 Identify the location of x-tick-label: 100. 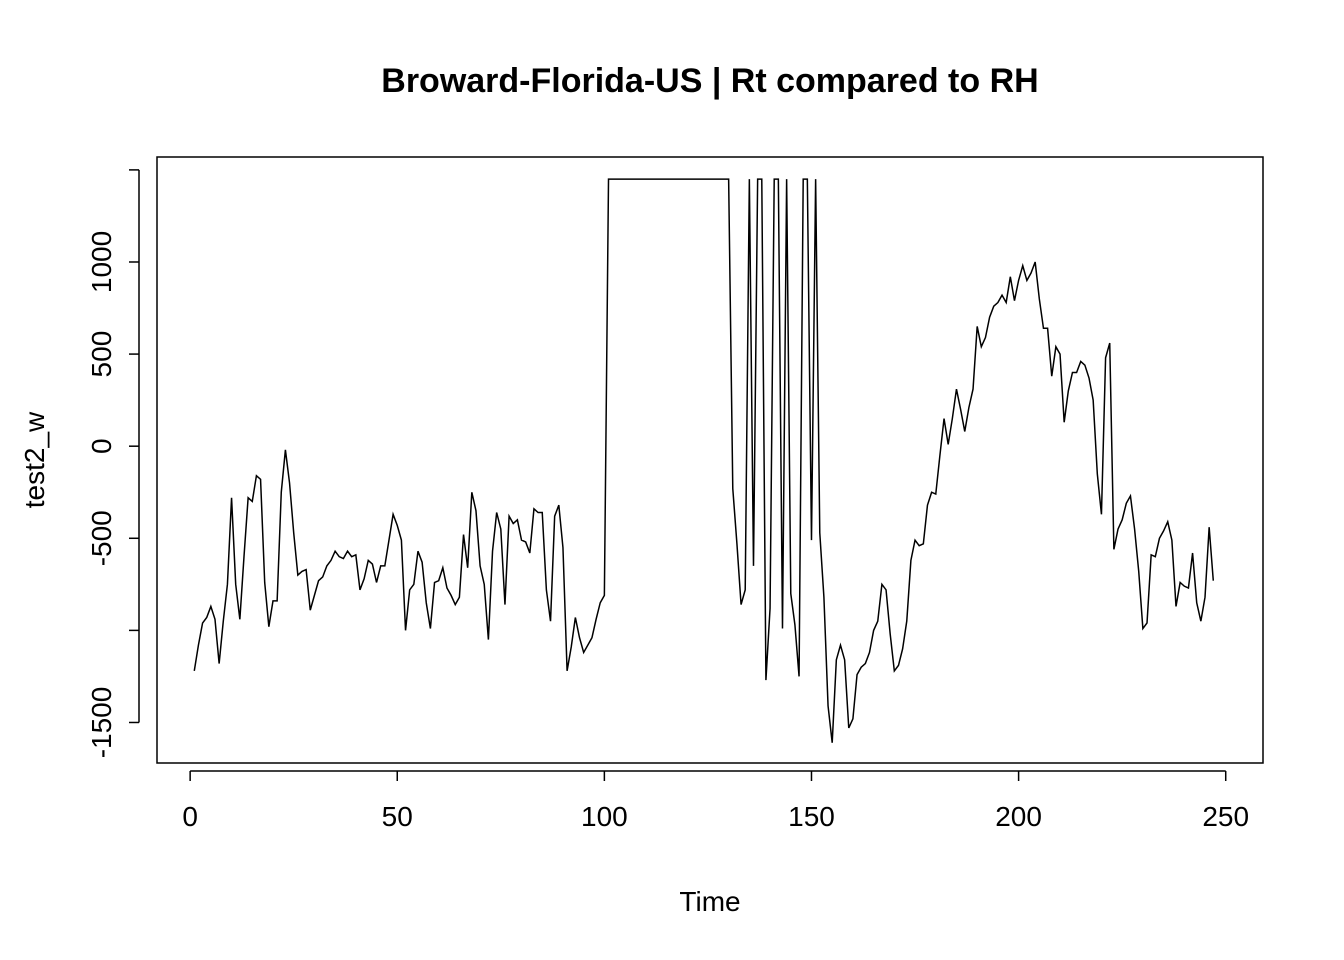
(604, 816).